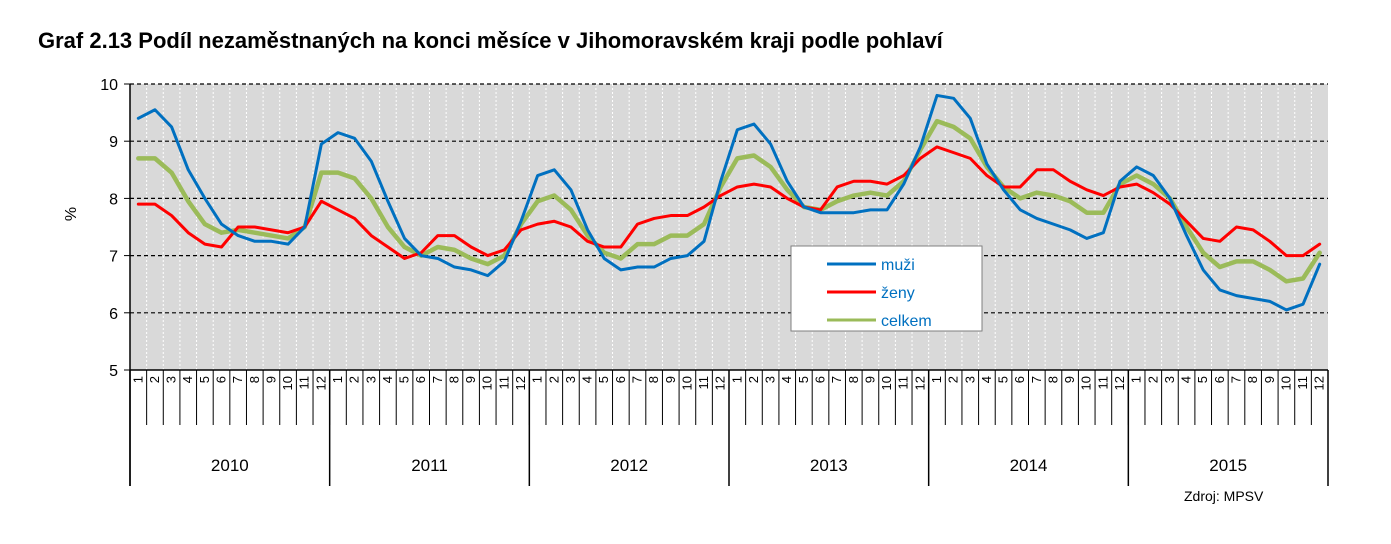 The image size is (1391, 544). I want to click on legend-label: celkem, so click(906, 321).